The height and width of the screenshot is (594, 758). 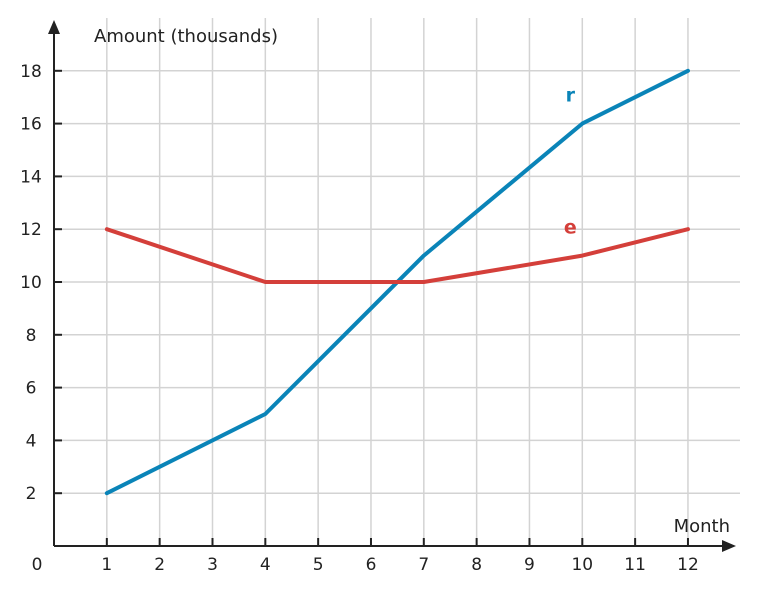 What do you see at coordinates (397, 255) in the screenshot?
I see `series-line-e` at bounding box center [397, 255].